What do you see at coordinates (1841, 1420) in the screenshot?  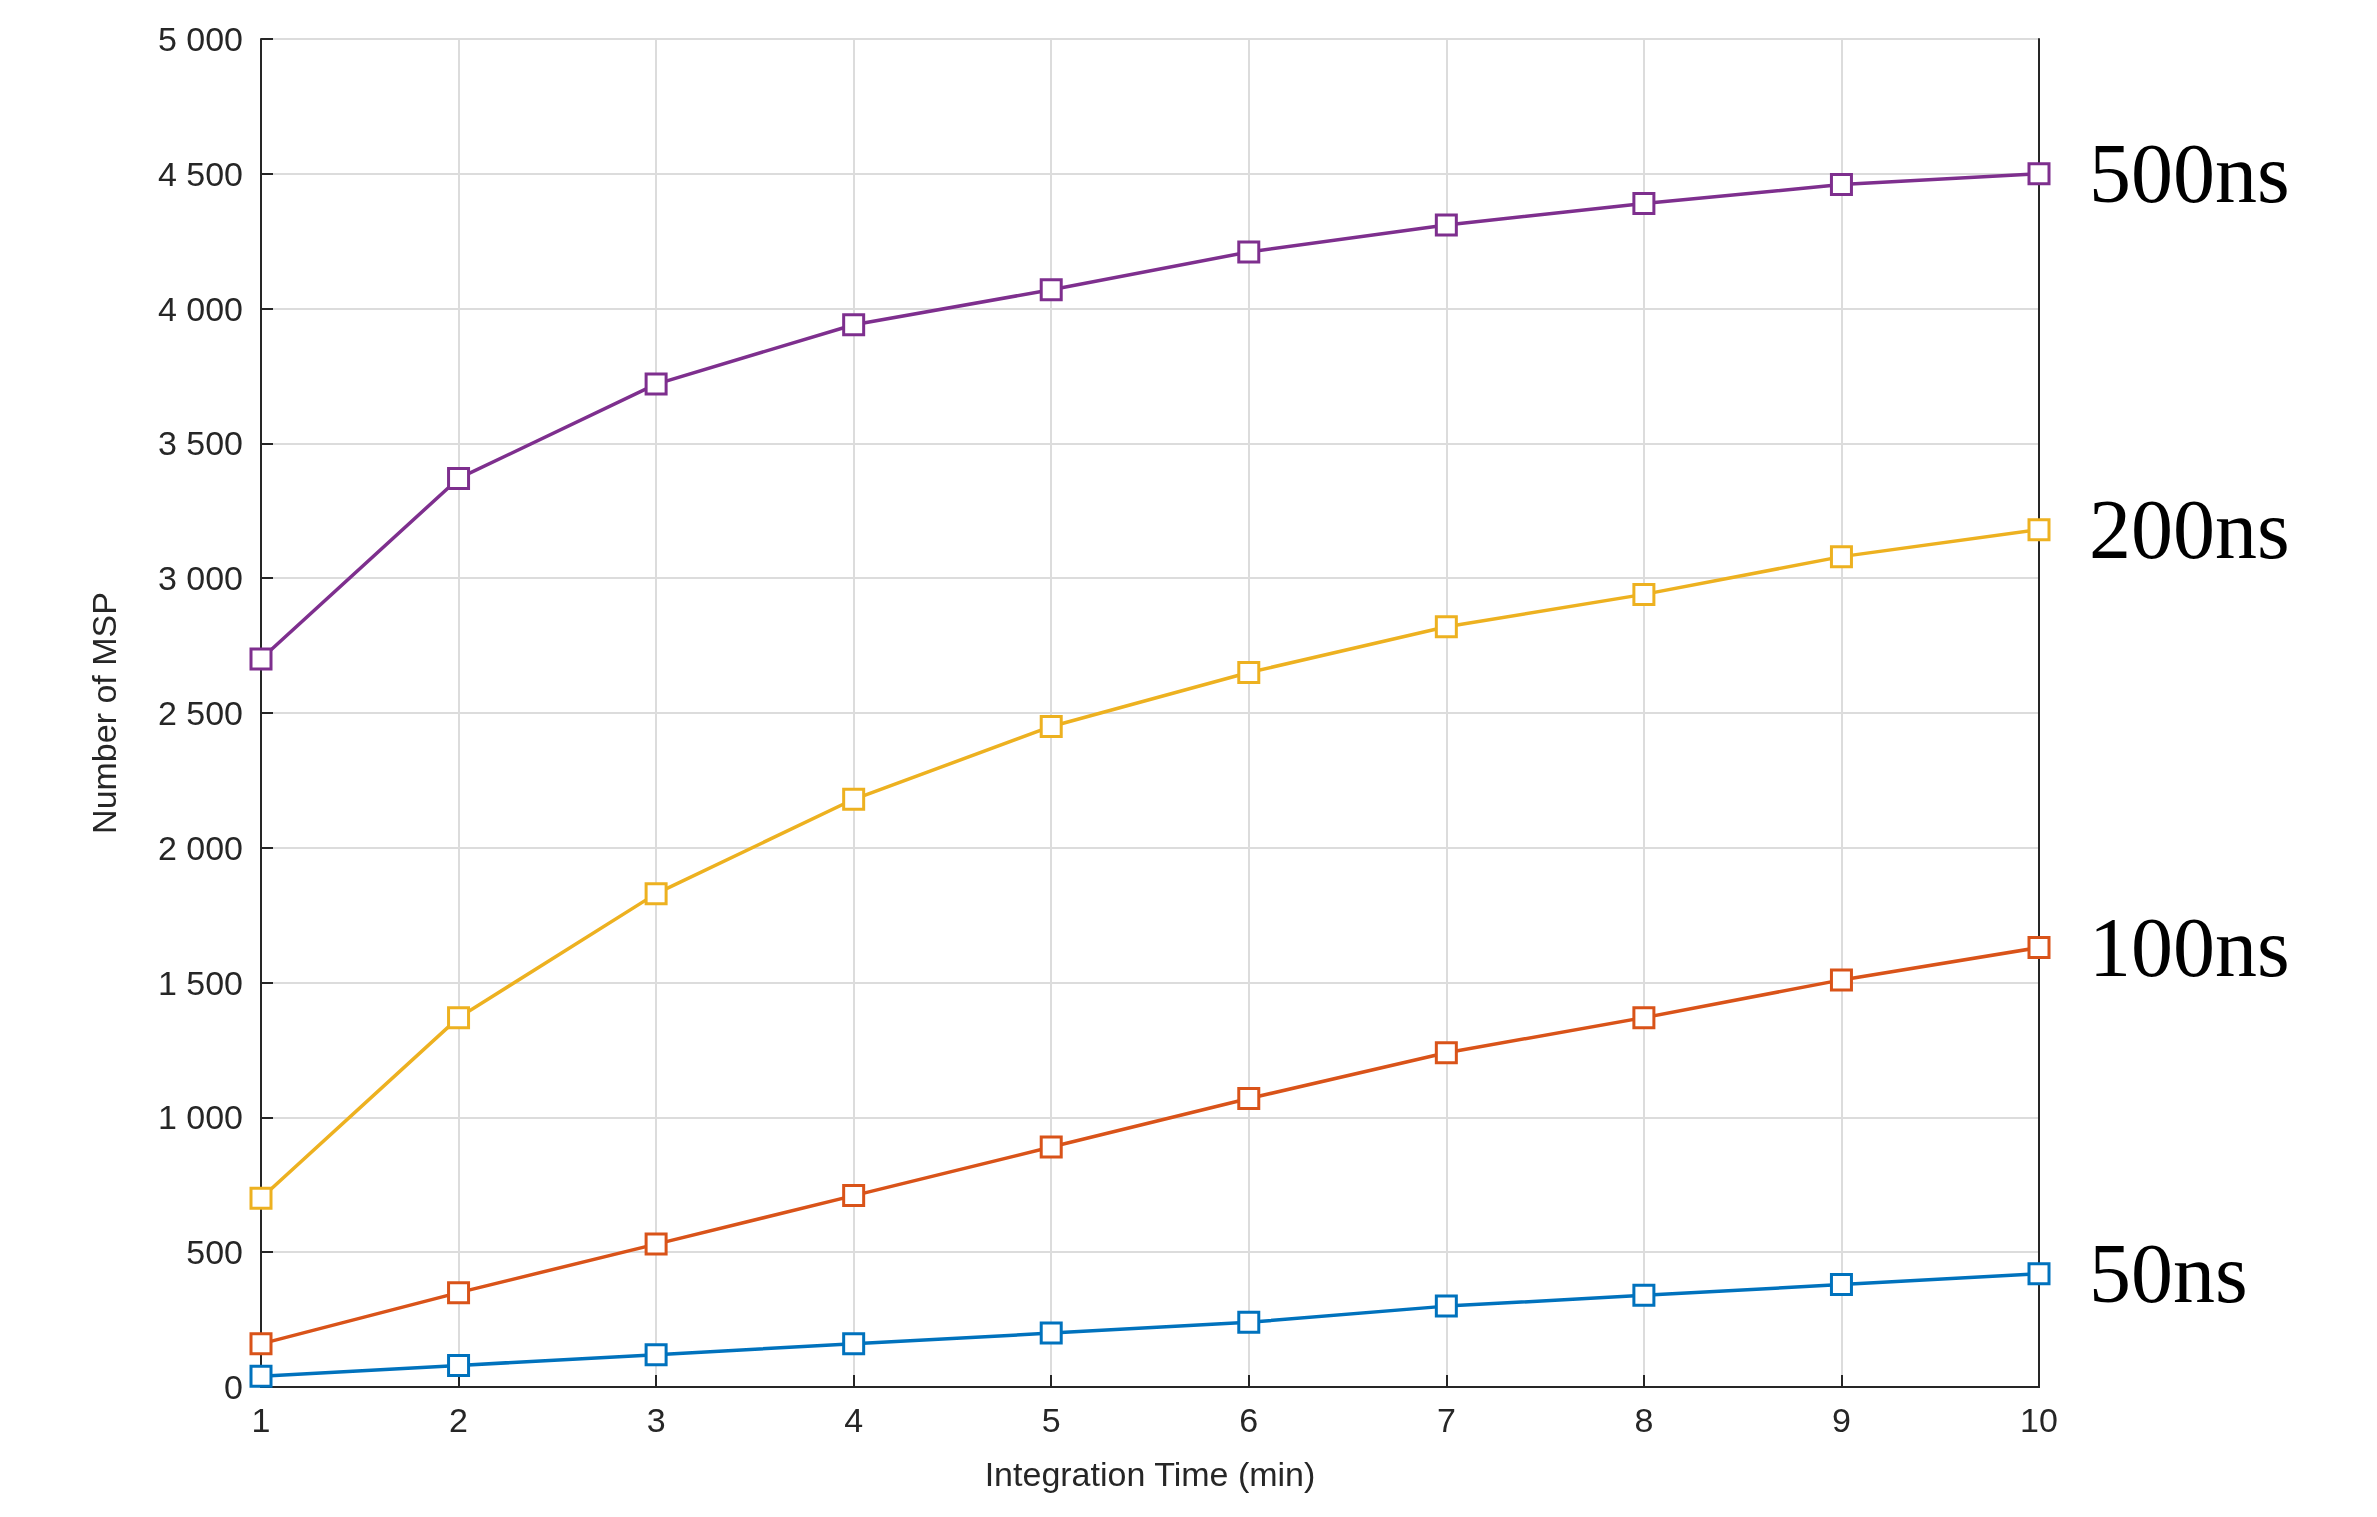 I see `x-tick-label: 9` at bounding box center [1841, 1420].